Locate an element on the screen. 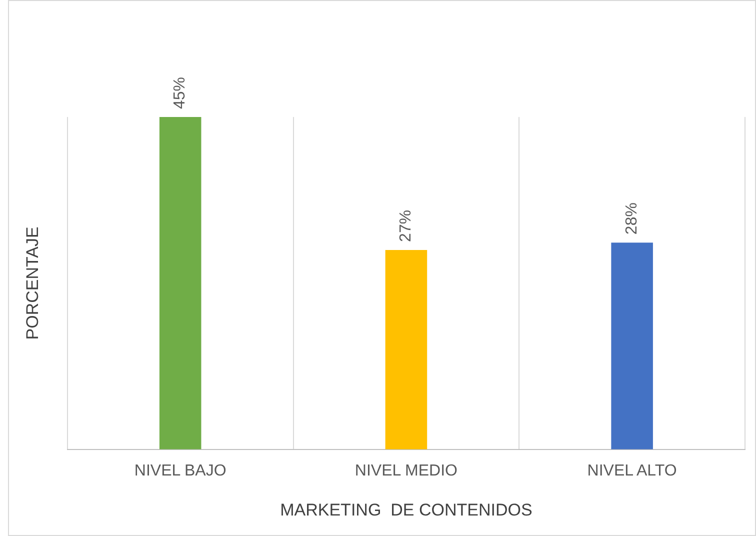  x-tick-label: NIVEL BAJO is located at coordinates (180, 471).